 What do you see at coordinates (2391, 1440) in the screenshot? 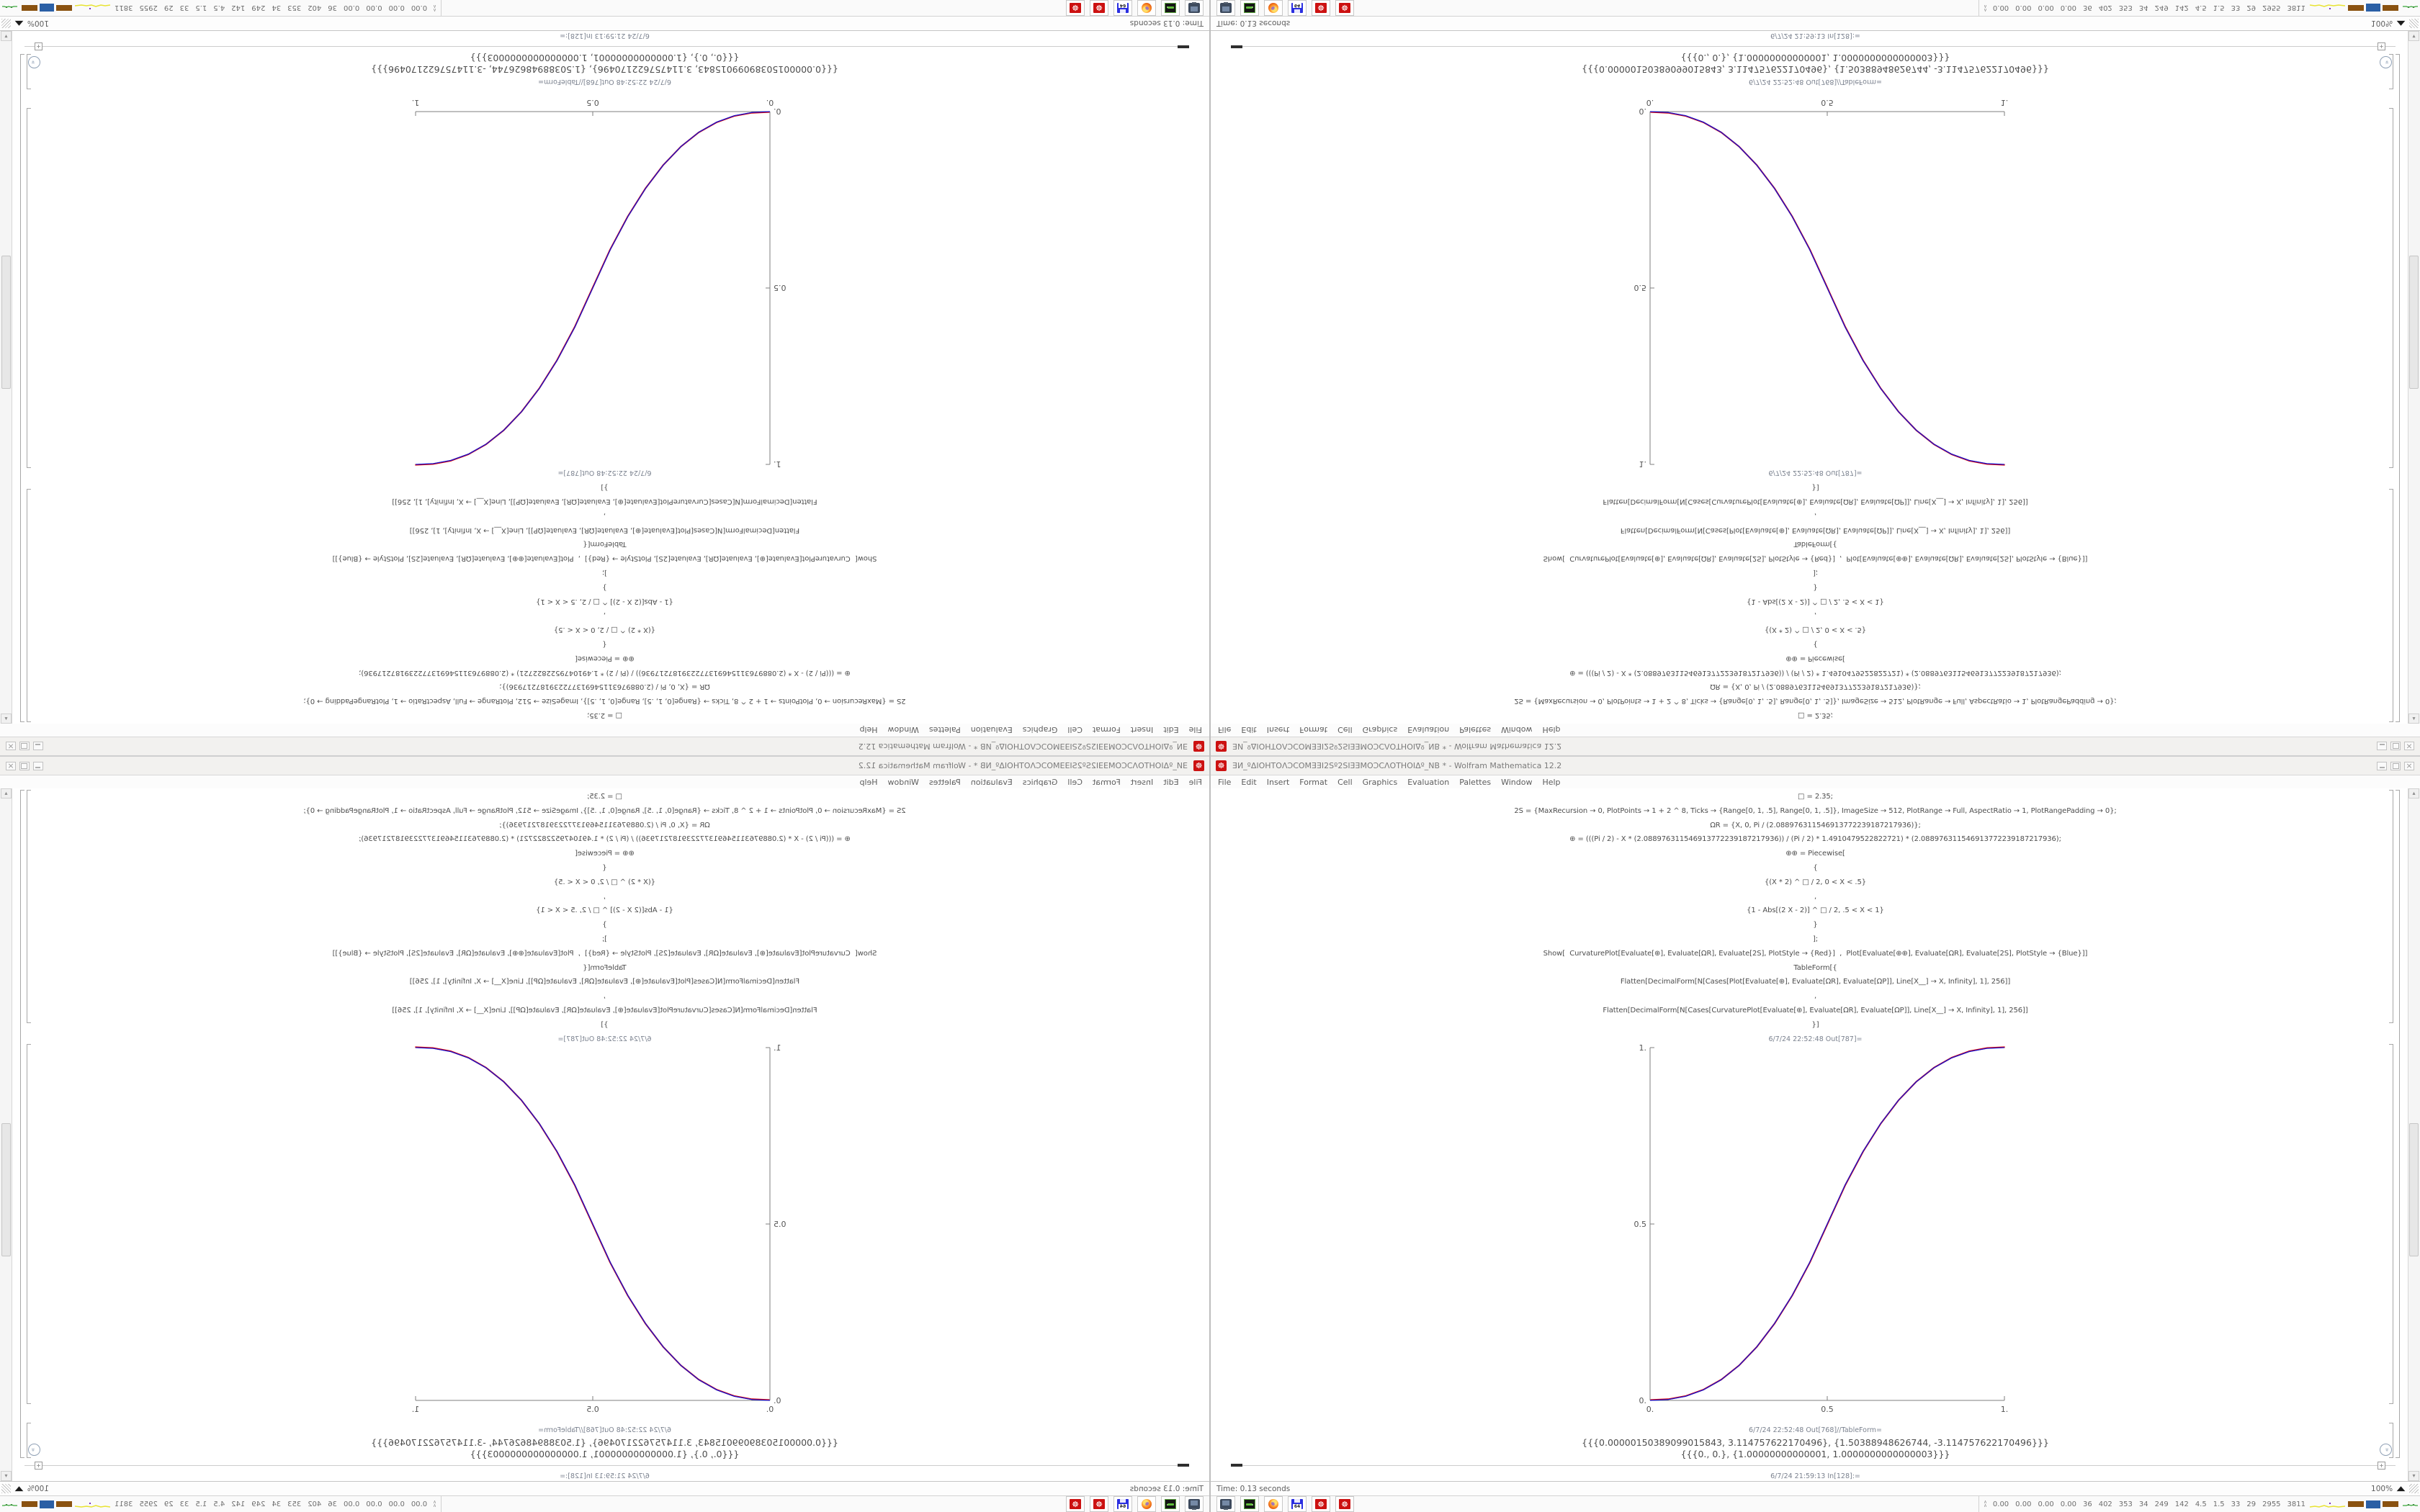
I see `tableform-cell-bracket` at bounding box center [2391, 1440].